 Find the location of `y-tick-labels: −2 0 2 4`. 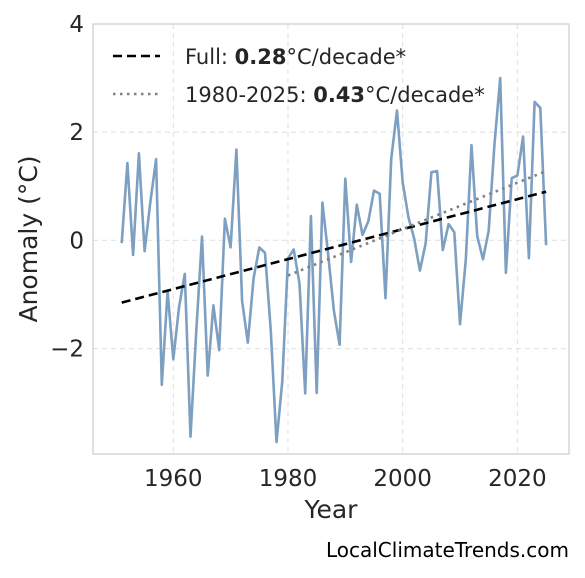

y-tick-labels: −2 0 2 4 is located at coordinates (67, 187).